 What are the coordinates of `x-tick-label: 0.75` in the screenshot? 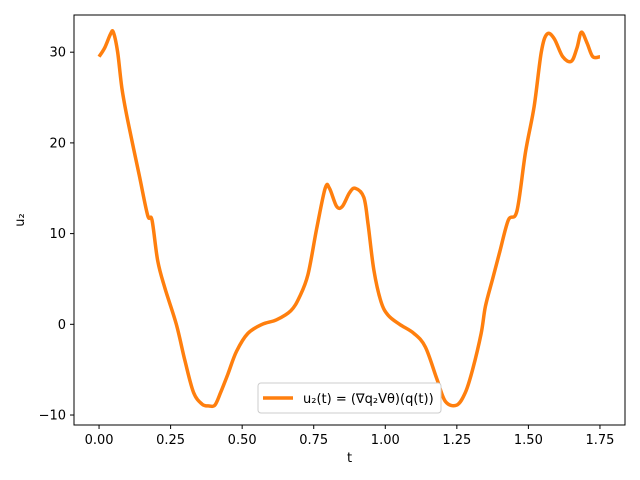 It's located at (313, 440).